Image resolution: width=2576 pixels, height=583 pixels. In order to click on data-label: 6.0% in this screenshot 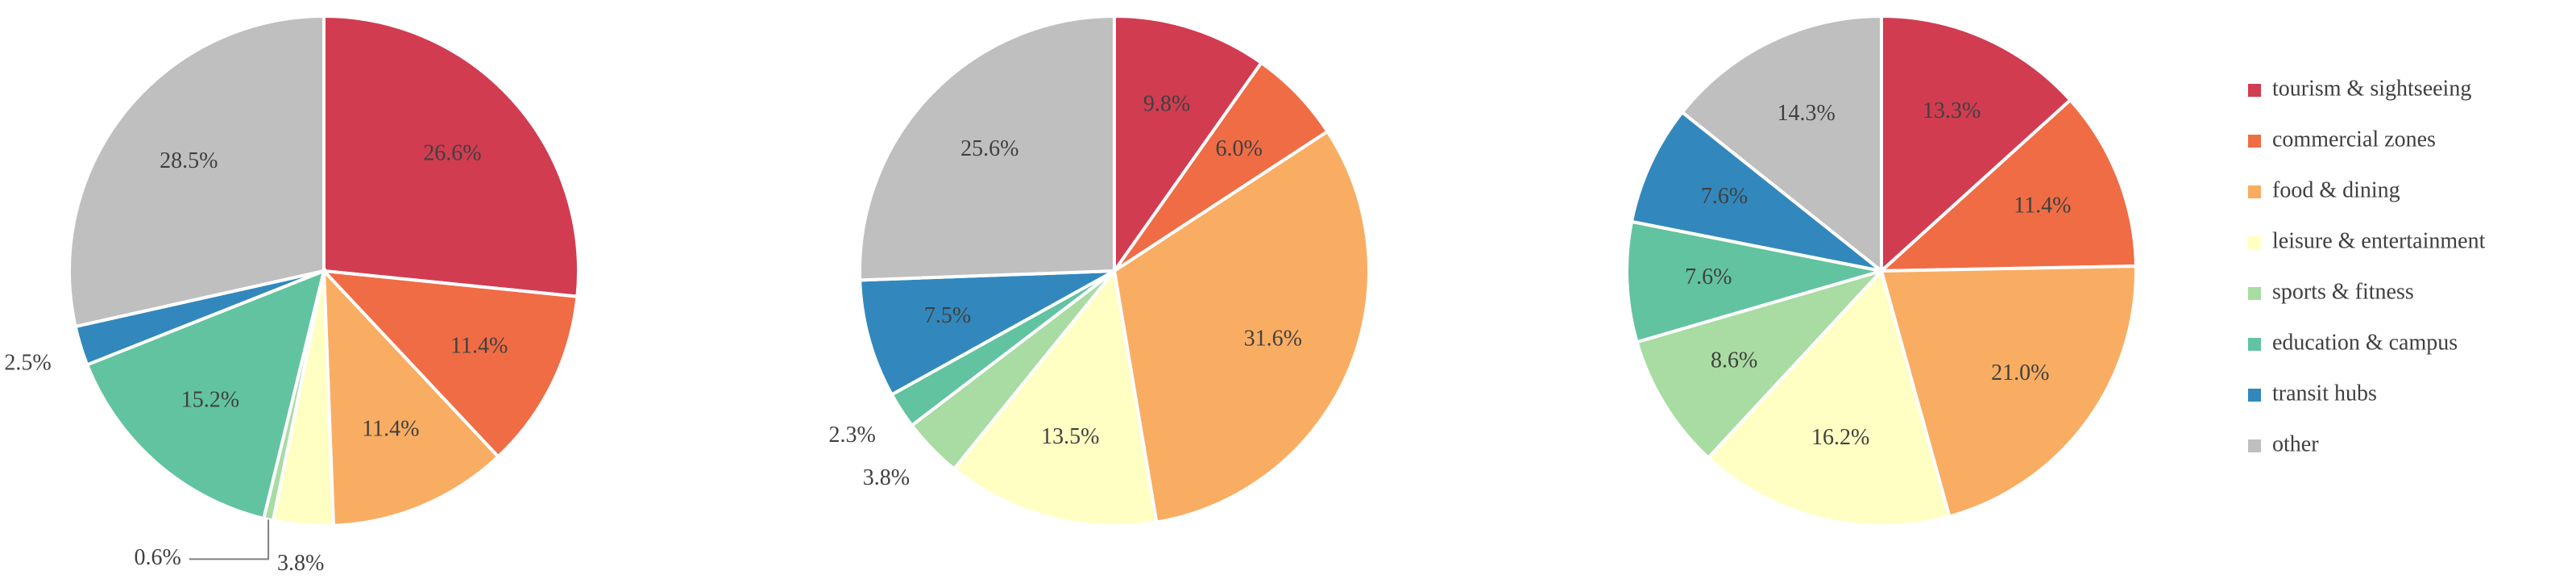, I will do `click(1238, 148)`.